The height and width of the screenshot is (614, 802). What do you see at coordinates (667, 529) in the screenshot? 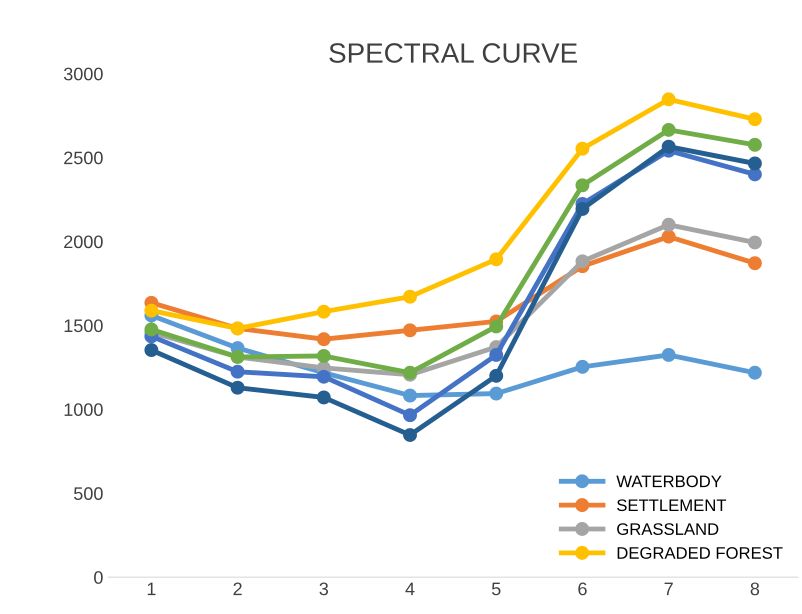
I see `legend-label: GRASSLAND` at bounding box center [667, 529].